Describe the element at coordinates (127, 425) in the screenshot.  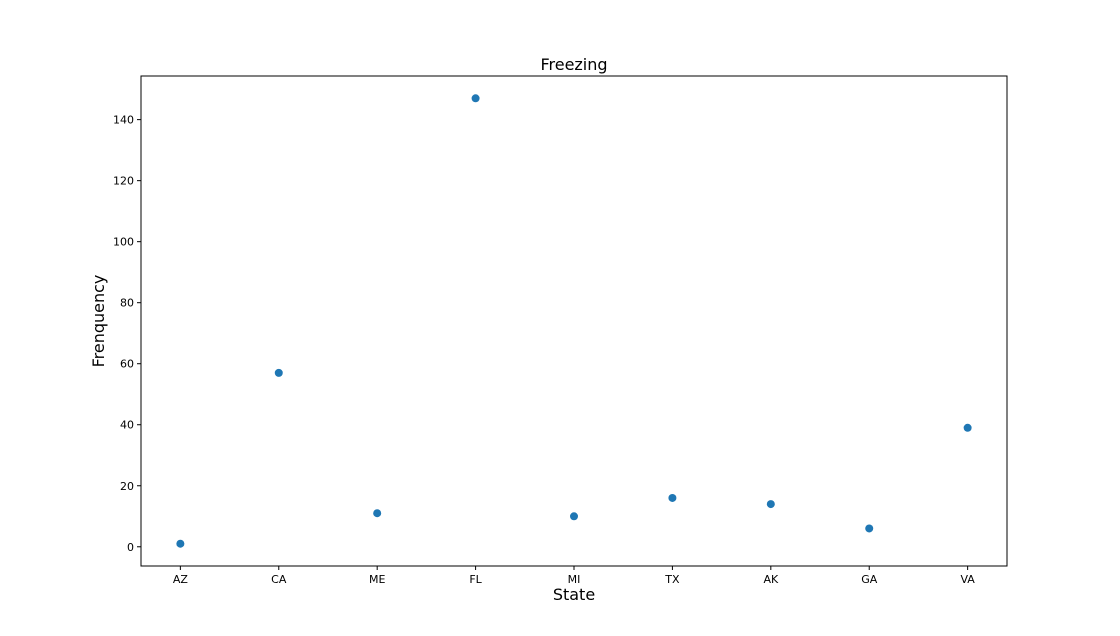
I see `y-tick-label: 40` at that location.